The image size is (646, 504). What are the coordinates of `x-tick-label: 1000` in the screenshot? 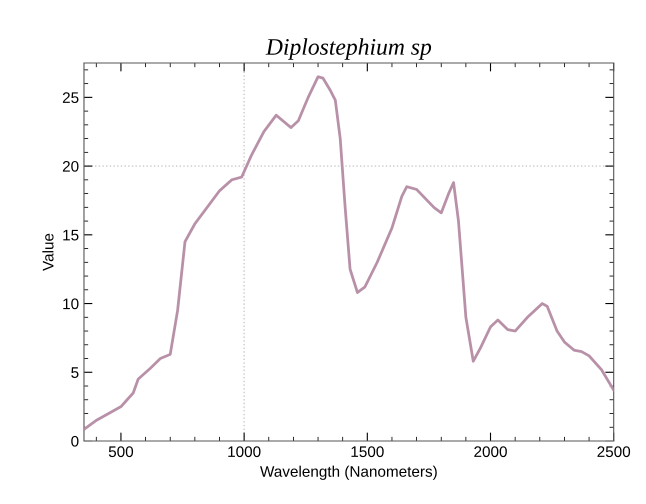 It's located at (244, 452).